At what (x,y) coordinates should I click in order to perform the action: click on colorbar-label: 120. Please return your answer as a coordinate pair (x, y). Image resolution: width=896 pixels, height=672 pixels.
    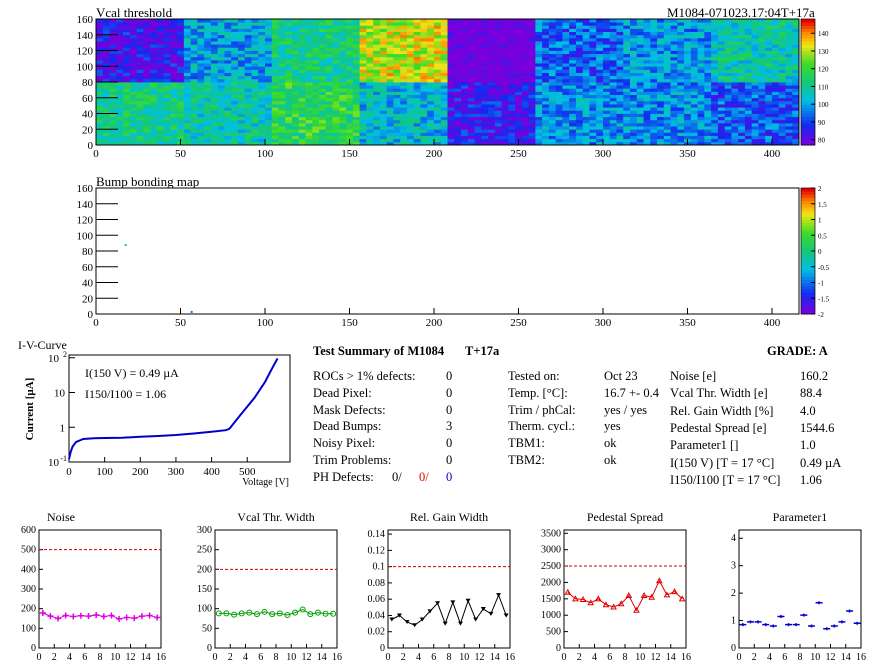
    Looking at the image, I should click on (823, 70).